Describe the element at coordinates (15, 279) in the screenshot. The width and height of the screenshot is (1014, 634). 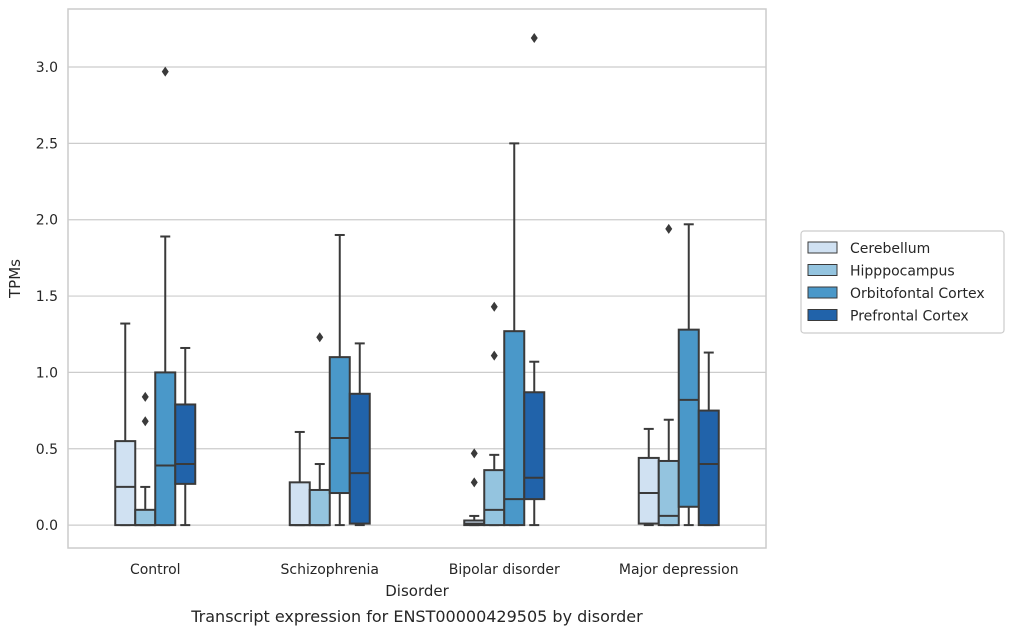
I see `y-axis-label: TPMs` at that location.